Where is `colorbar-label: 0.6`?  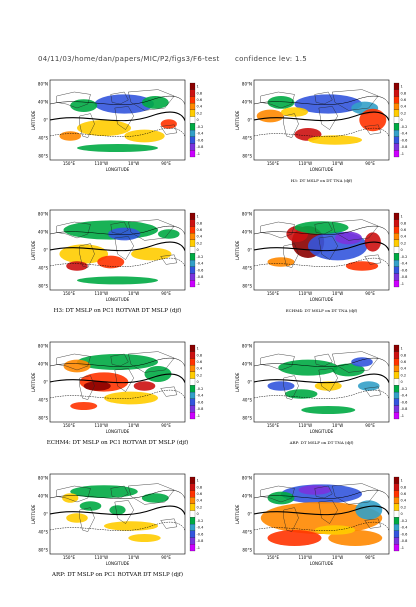 colorbar-label: 0.6 is located at coordinates (404, 362).